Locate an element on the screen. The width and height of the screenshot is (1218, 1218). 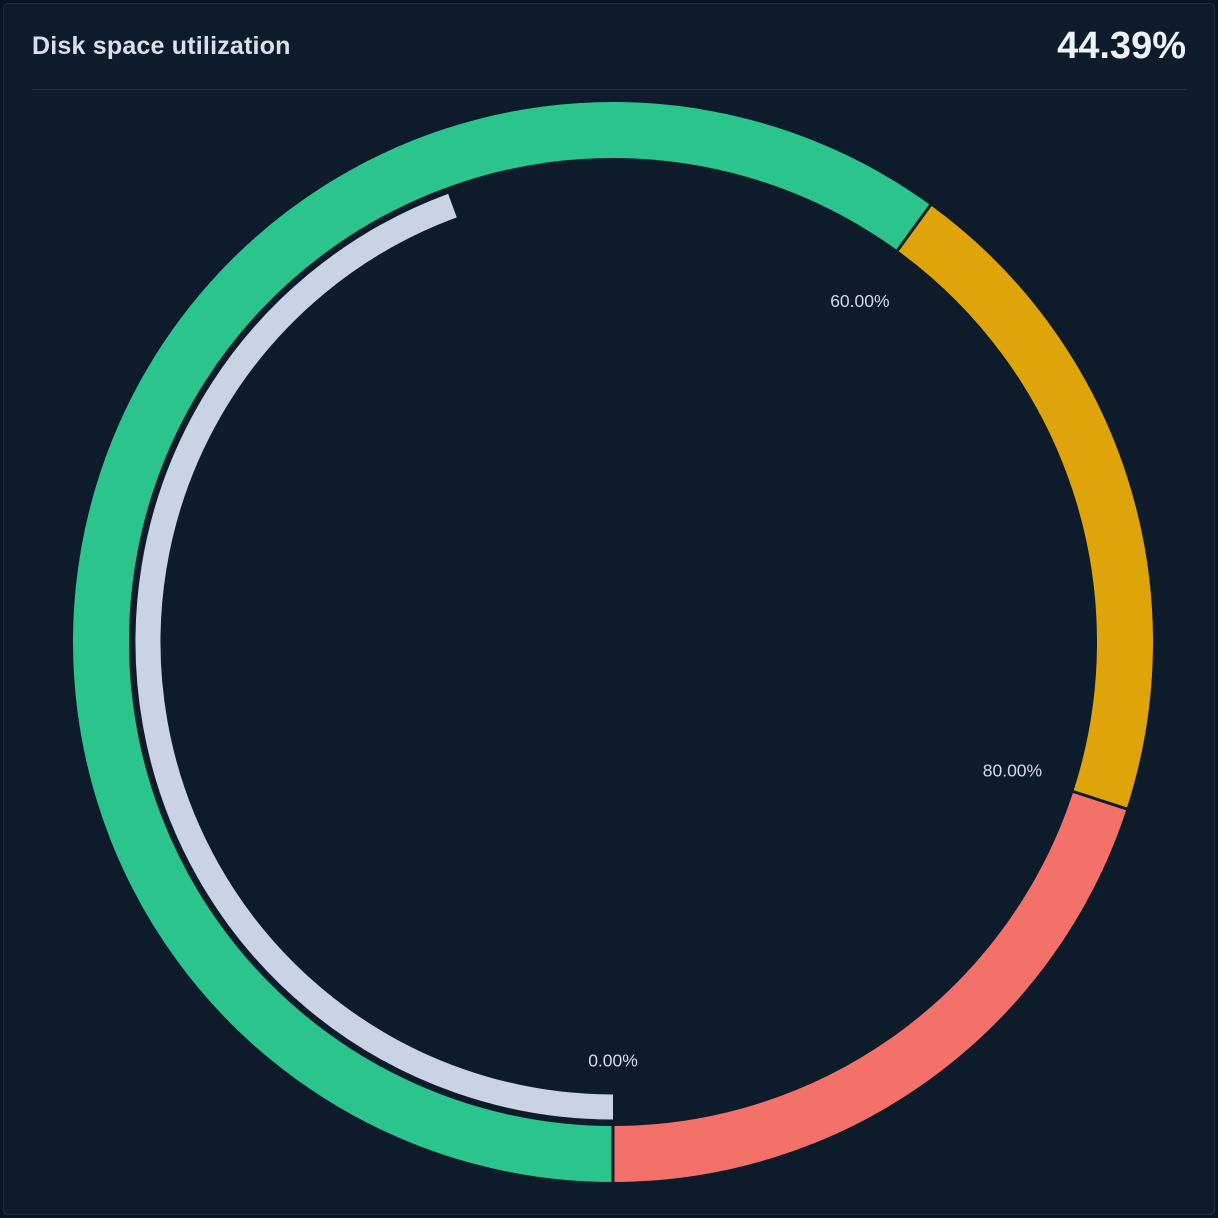
header-divider is located at coordinates (609, 89).